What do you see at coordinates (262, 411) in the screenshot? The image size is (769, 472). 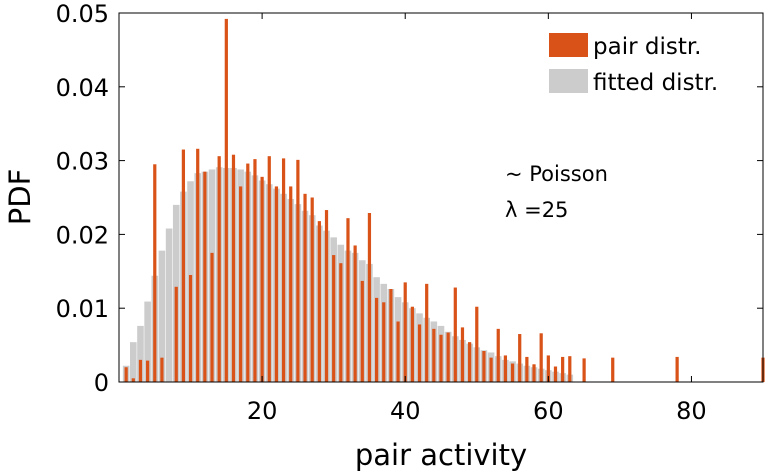 I see `x-tick-label-20: 20` at bounding box center [262, 411].